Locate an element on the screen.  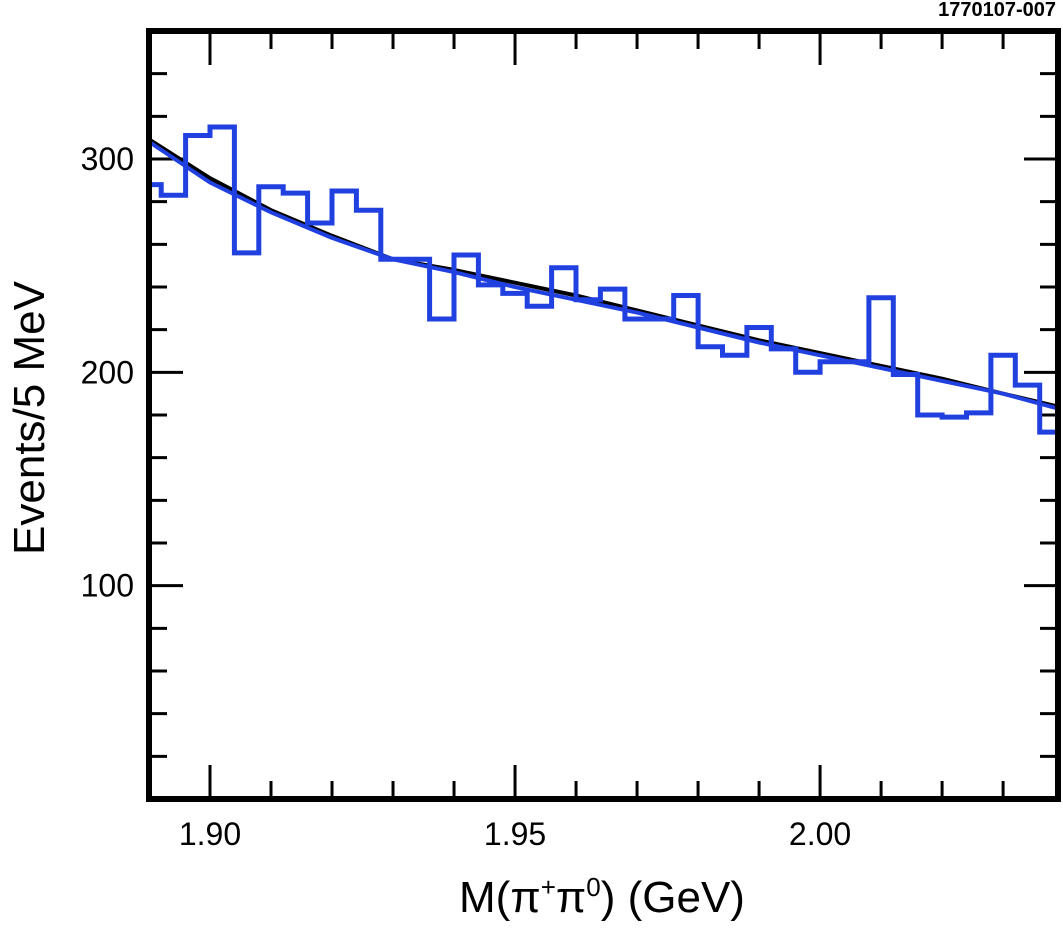
y-axis-title: Events/5 MeV is located at coordinates (29, 417).